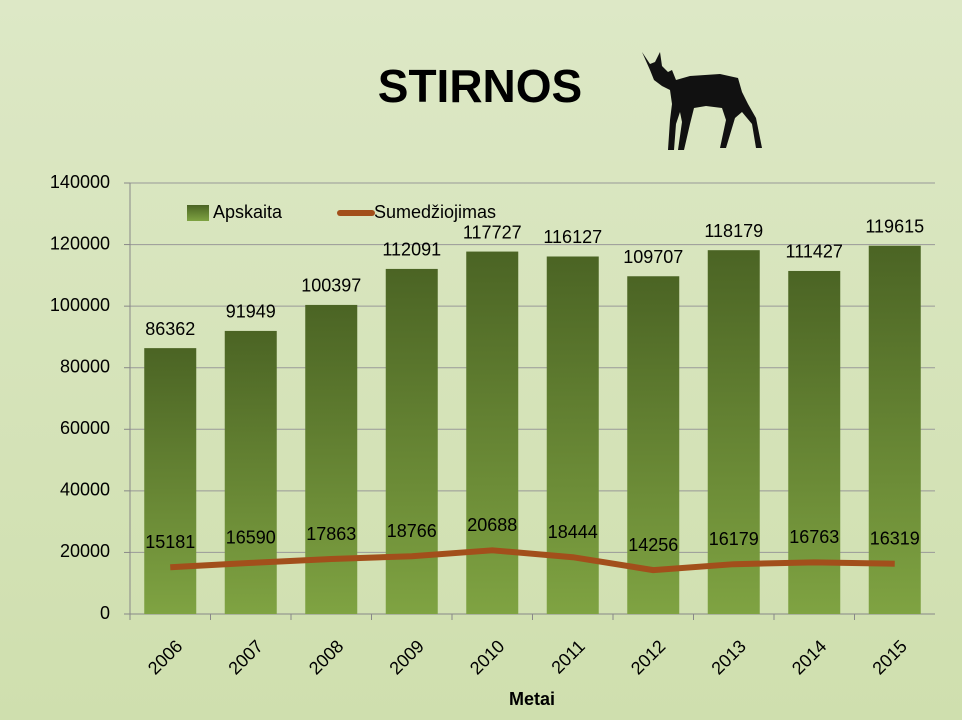 This screenshot has width=962, height=720. I want to click on data-label: 111427, so click(814, 252).